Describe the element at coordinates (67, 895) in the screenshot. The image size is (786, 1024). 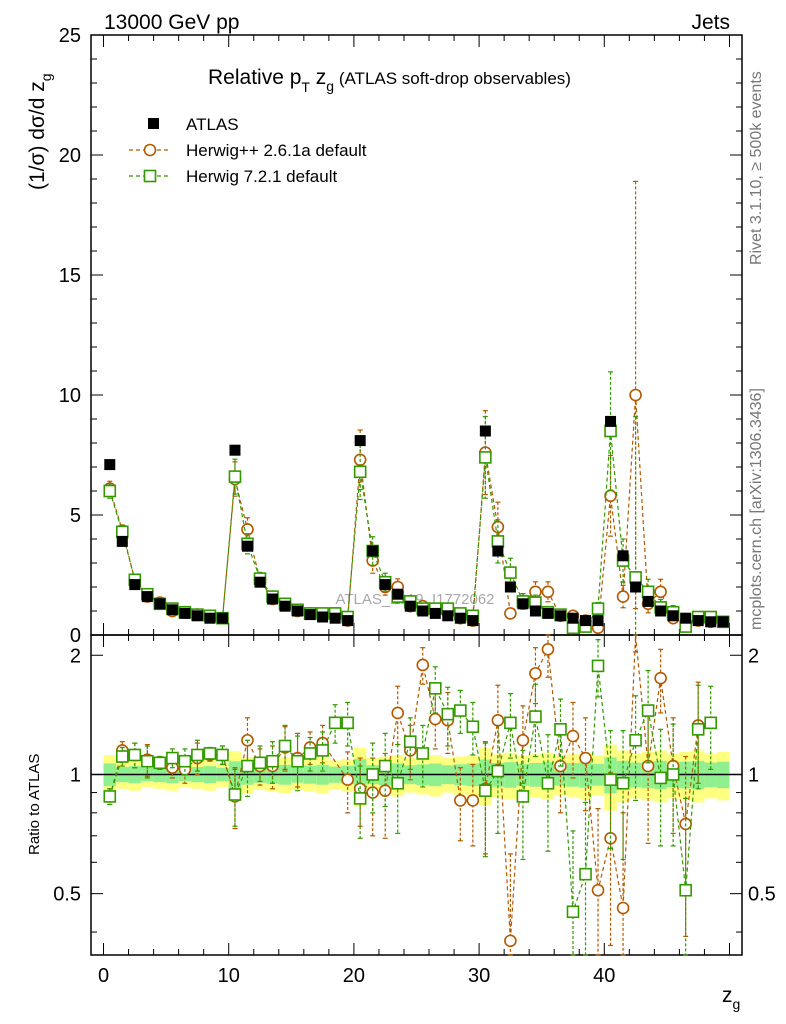
I see `ratio-y-tick-label: 0.5` at that location.